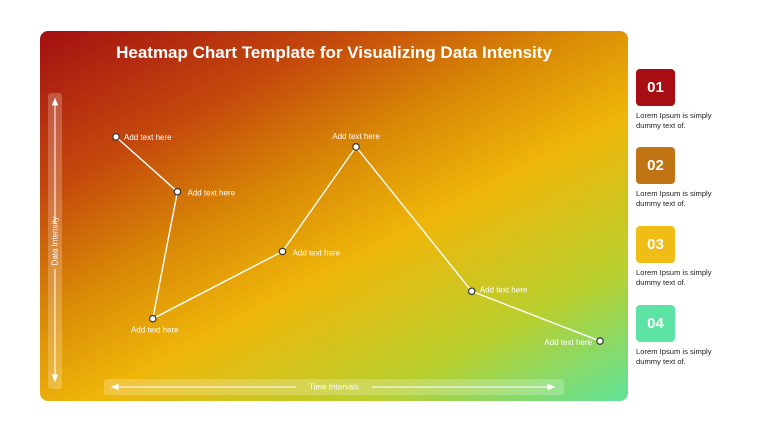 The height and width of the screenshot is (432, 768). I want to click on side-text-2: Lorem Ipsum is simply dummy text of., so click(674, 198).